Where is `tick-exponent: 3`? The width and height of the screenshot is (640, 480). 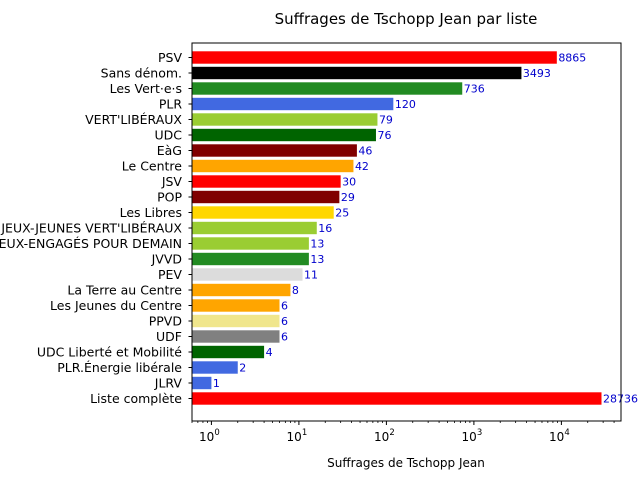 tick-exponent: 3 is located at coordinates (479, 433).